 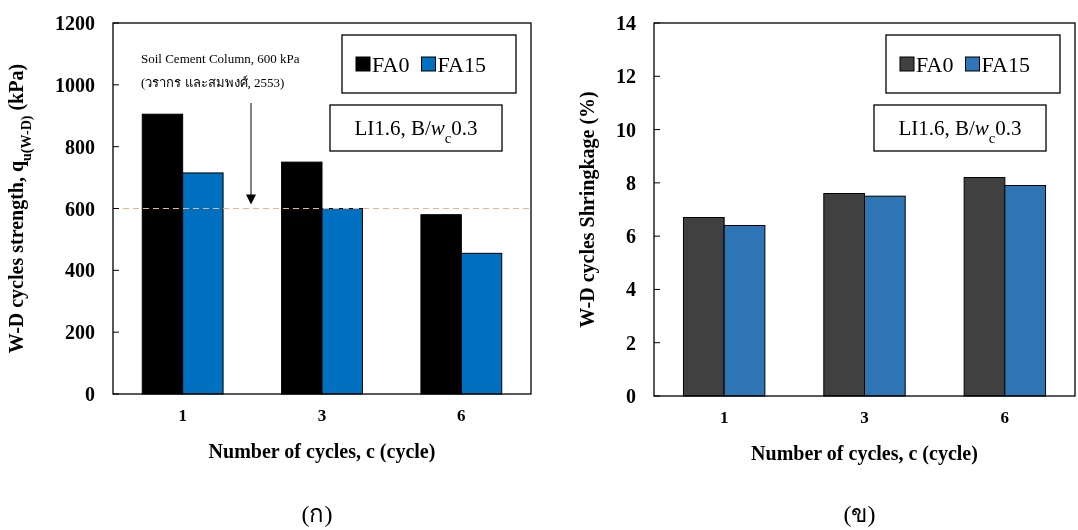 I want to click on y-tick-label: 6, so click(x=631, y=236).